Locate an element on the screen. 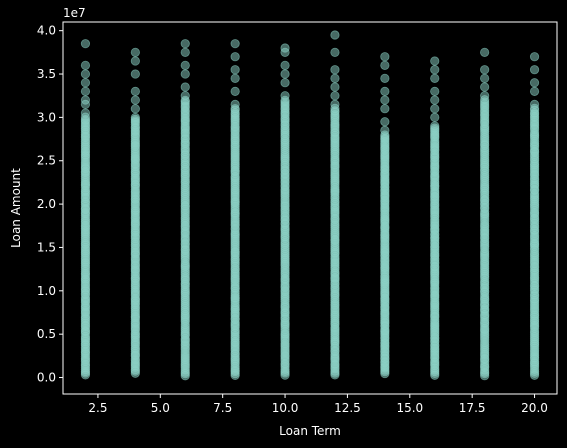 The image size is (567, 448). y-axis-ticks: 0.0 0.5 1.0 1.5 2.0 2.5 3.0 3.5 4.0 is located at coordinates (50, 204).